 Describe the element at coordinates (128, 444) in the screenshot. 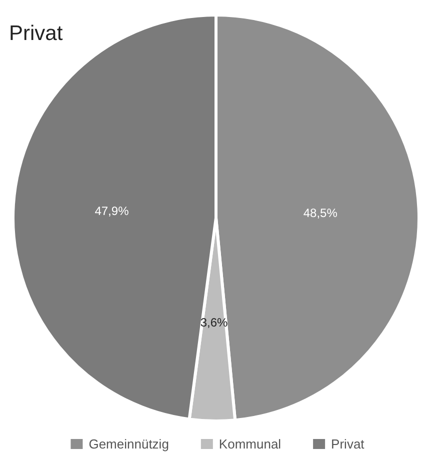

I see `legend-label: Gemeinnützig` at that location.